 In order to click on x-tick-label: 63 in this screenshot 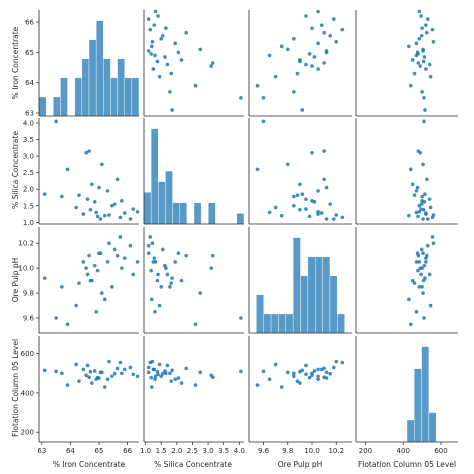, I will do `click(41, 451)`.